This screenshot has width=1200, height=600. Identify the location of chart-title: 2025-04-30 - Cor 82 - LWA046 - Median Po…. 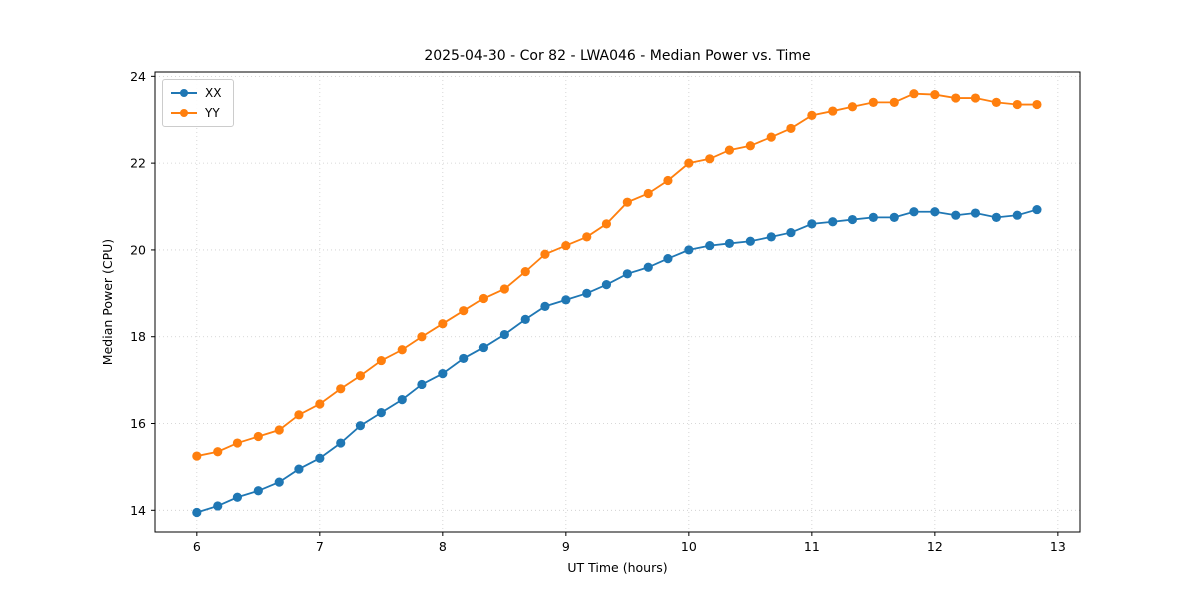
(617, 56).